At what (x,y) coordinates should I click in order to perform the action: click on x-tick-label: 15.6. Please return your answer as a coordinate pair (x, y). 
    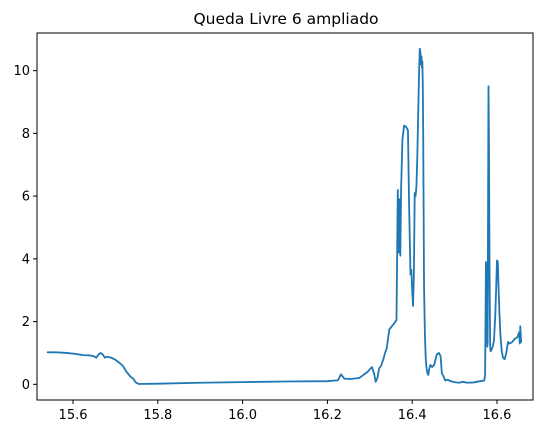
    Looking at the image, I should click on (73, 415).